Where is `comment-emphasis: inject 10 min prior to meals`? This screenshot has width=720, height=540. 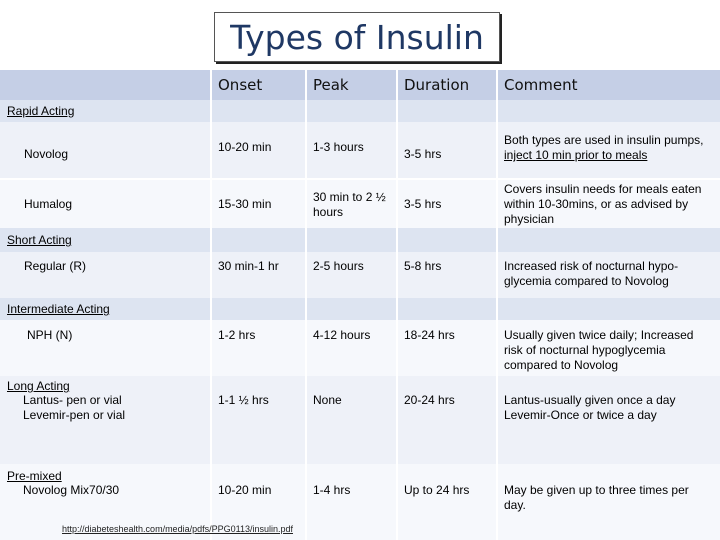 comment-emphasis: inject 10 min prior to meals is located at coordinates (576, 155).